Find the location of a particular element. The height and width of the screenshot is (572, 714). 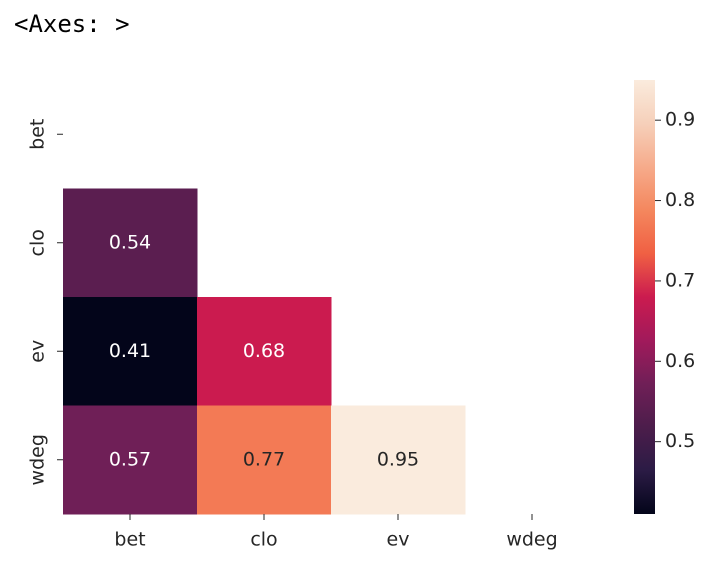

y-tick-label: wdeg is located at coordinates (38, 459).